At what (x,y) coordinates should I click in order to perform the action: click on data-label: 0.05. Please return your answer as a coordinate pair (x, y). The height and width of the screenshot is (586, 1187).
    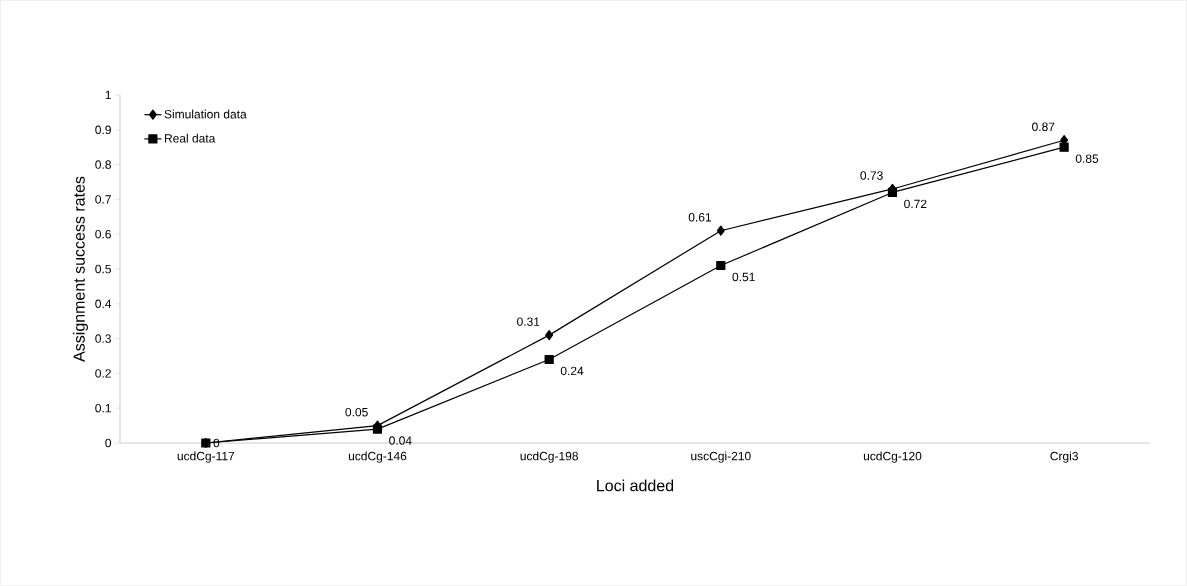
    Looking at the image, I should click on (356, 412).